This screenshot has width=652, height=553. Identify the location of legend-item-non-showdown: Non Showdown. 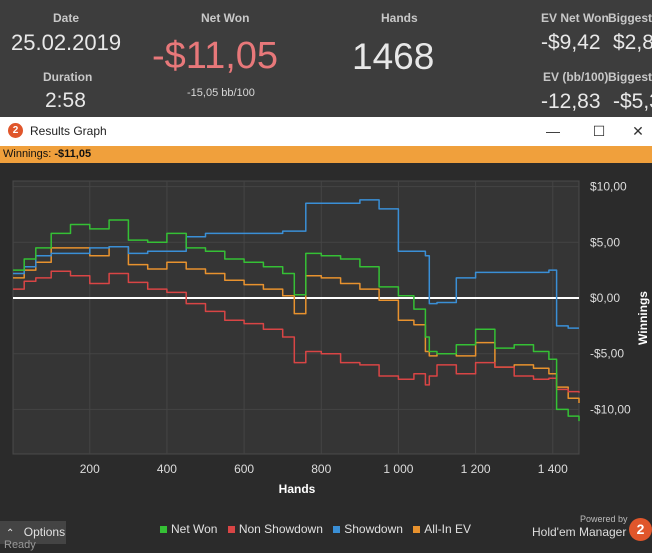
(275, 529).